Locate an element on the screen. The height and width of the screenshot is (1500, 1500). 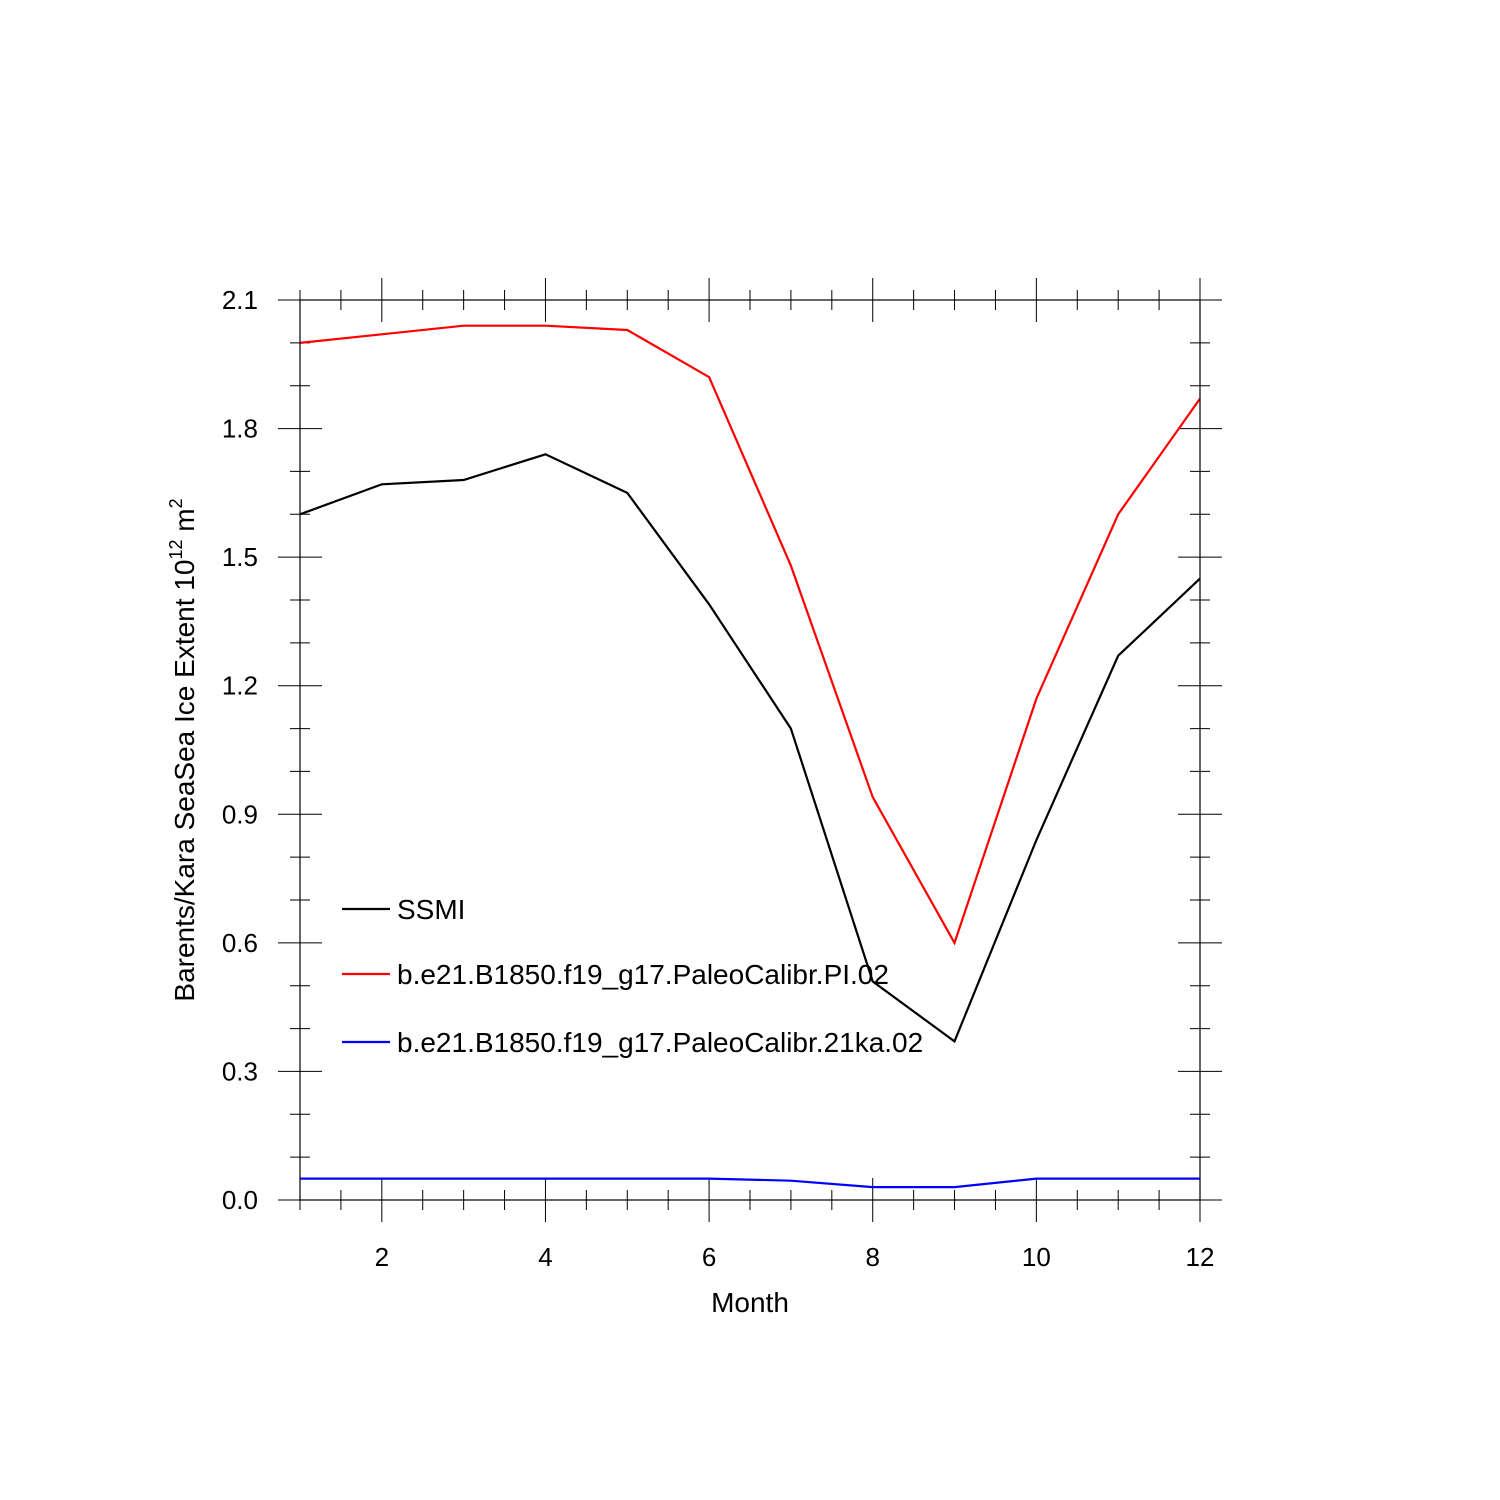
x-tick-label: 10 is located at coordinates (1036, 1257).